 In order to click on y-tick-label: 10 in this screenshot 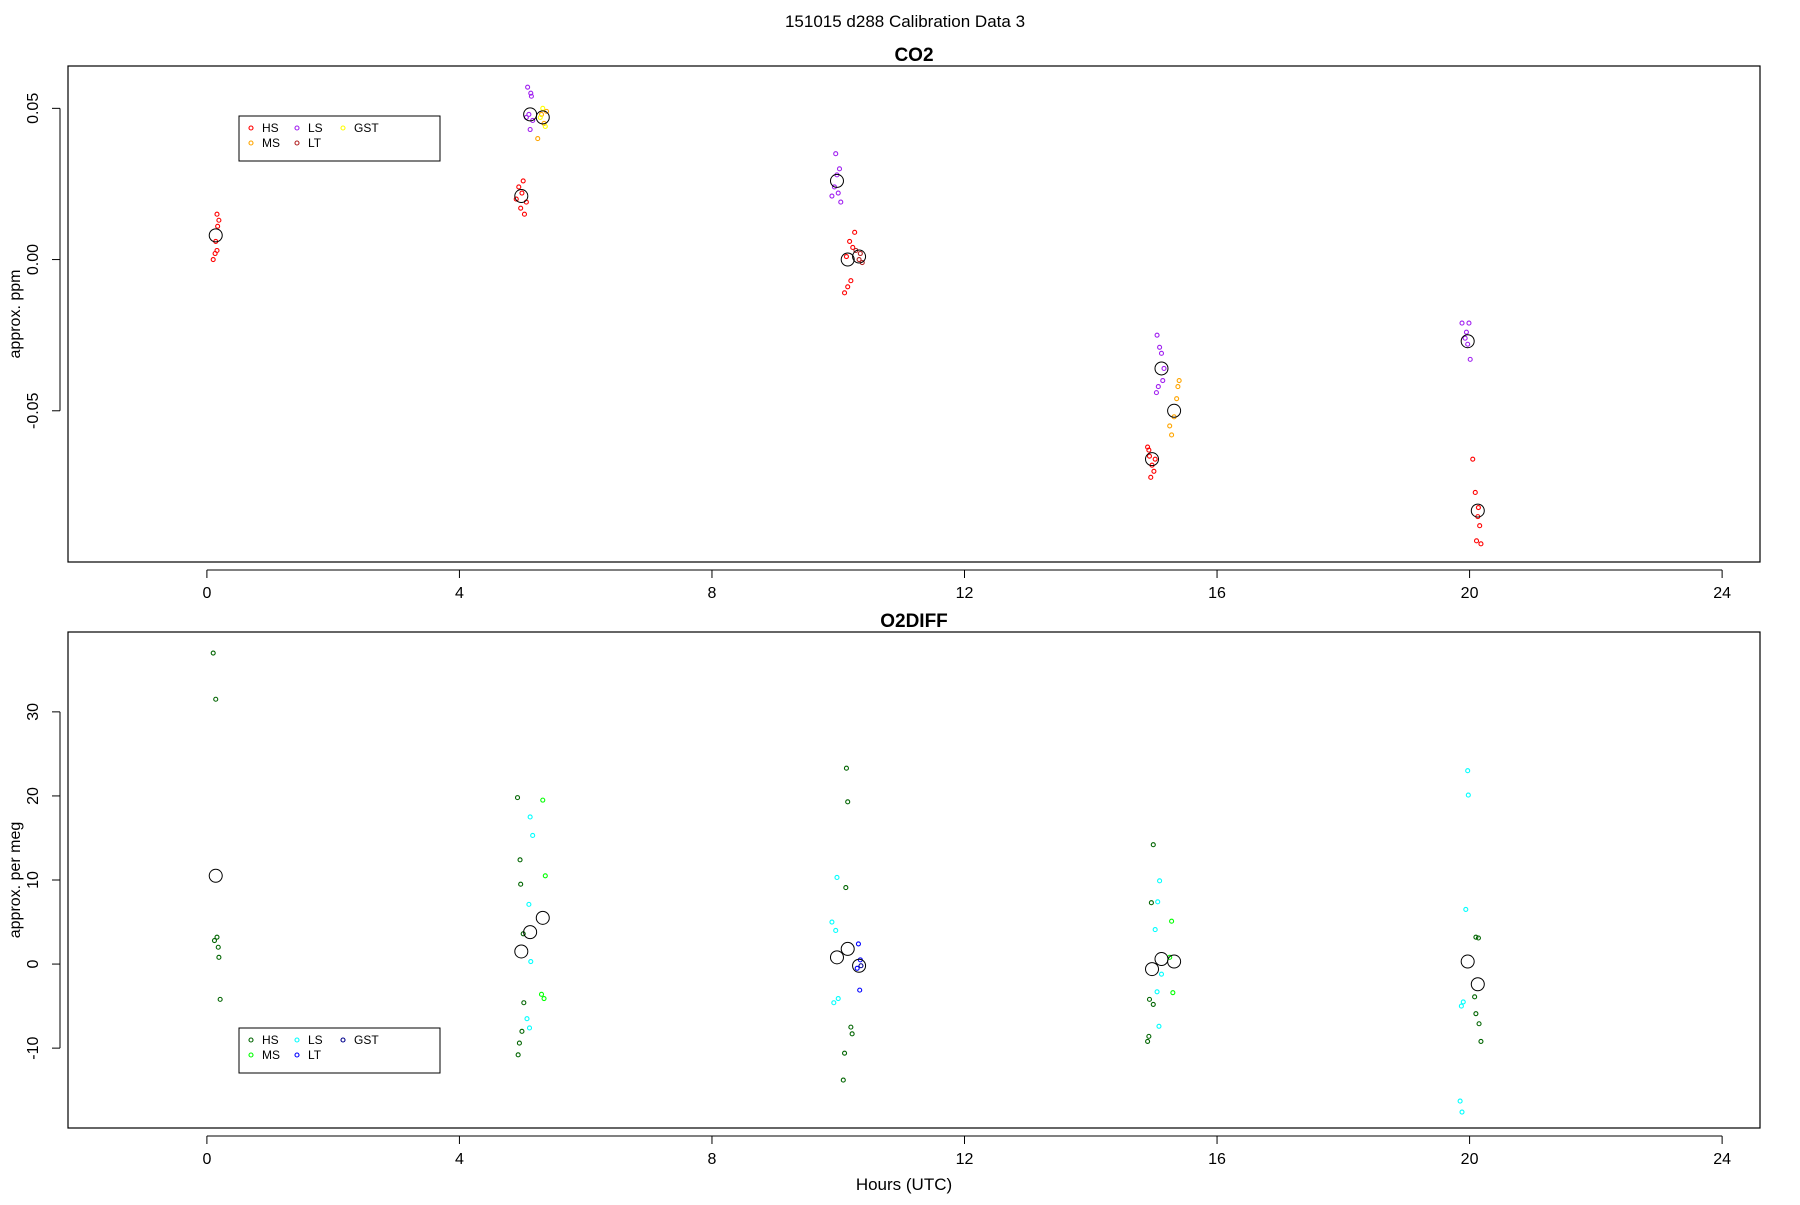, I will do `click(33, 880)`.